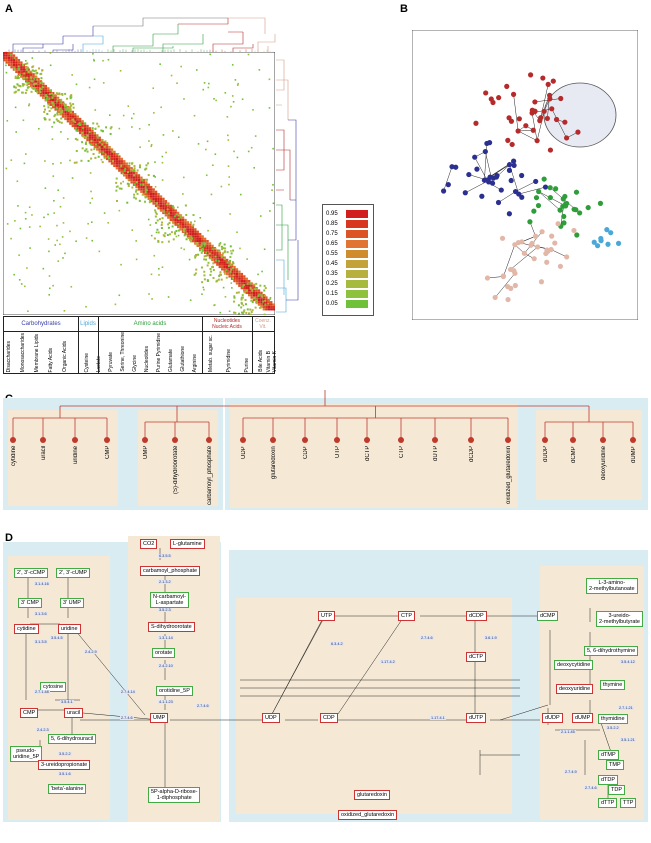 This screenshot has height=843, width=651. What do you see at coordinates (57, 638) in the screenshot?
I see `enzyme-code: 3.5.4.5` at bounding box center [57, 638].